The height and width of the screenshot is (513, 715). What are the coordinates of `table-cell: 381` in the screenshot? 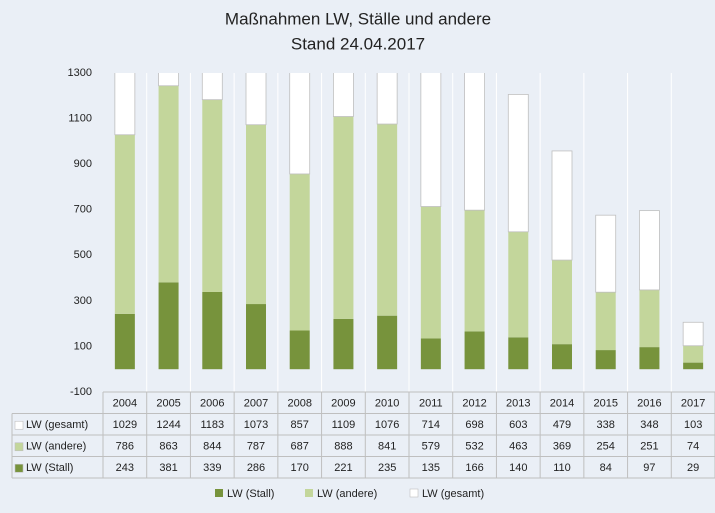 It's located at (168, 468).